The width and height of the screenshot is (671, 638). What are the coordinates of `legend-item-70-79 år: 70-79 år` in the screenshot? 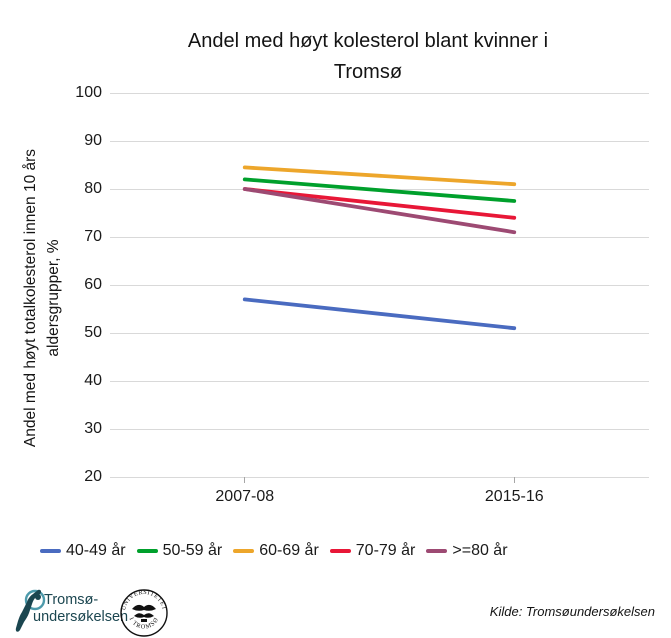 It's located at (372, 551).